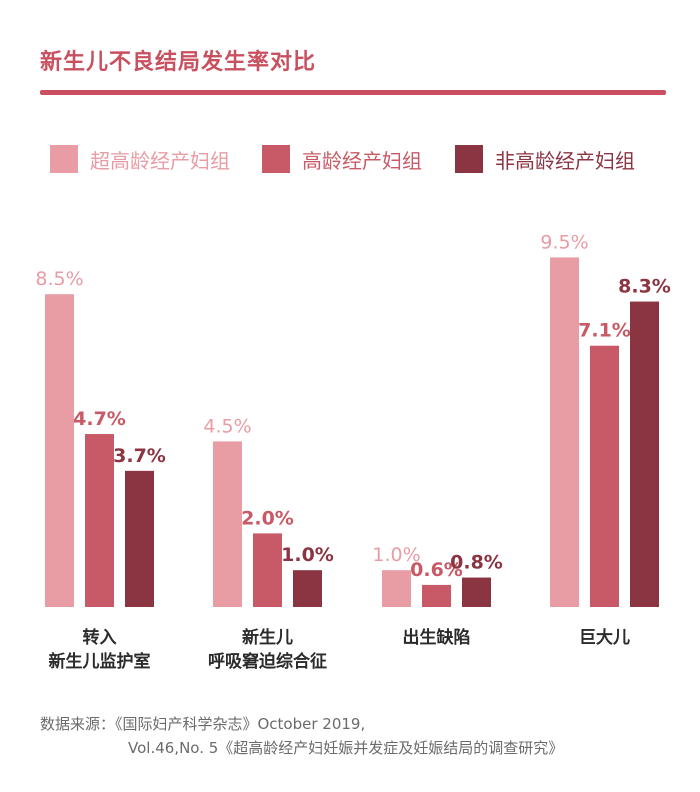 The image size is (700, 792). Describe the element at coordinates (604, 637) in the screenshot. I see `category-label-macrosomia-line-0: 巨大儿` at that location.